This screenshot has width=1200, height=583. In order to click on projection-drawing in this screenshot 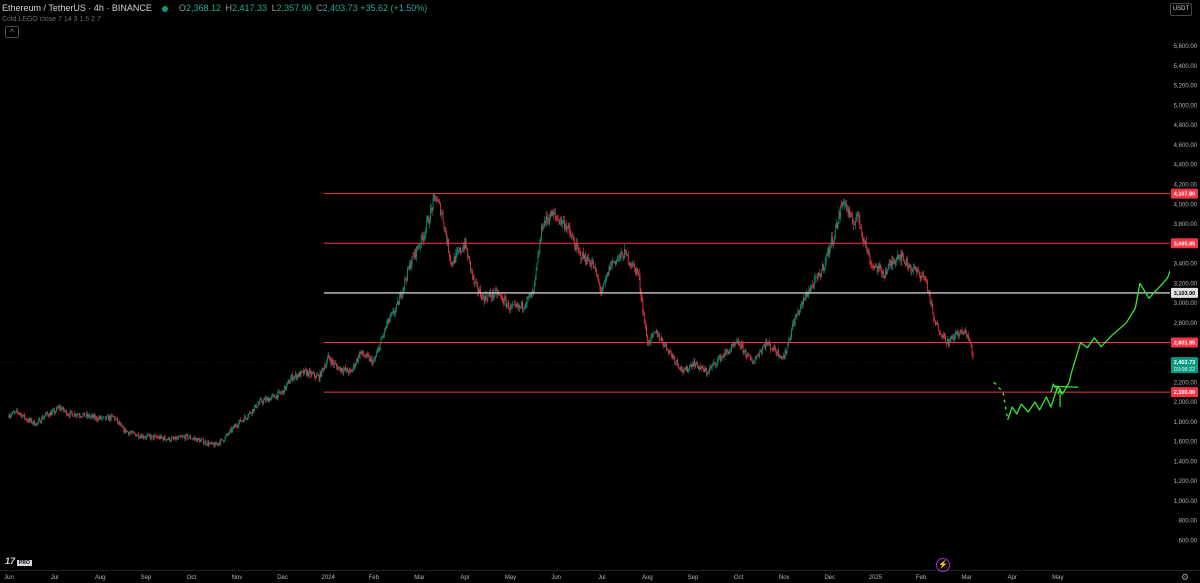, I will do `click(1096, 295)`.